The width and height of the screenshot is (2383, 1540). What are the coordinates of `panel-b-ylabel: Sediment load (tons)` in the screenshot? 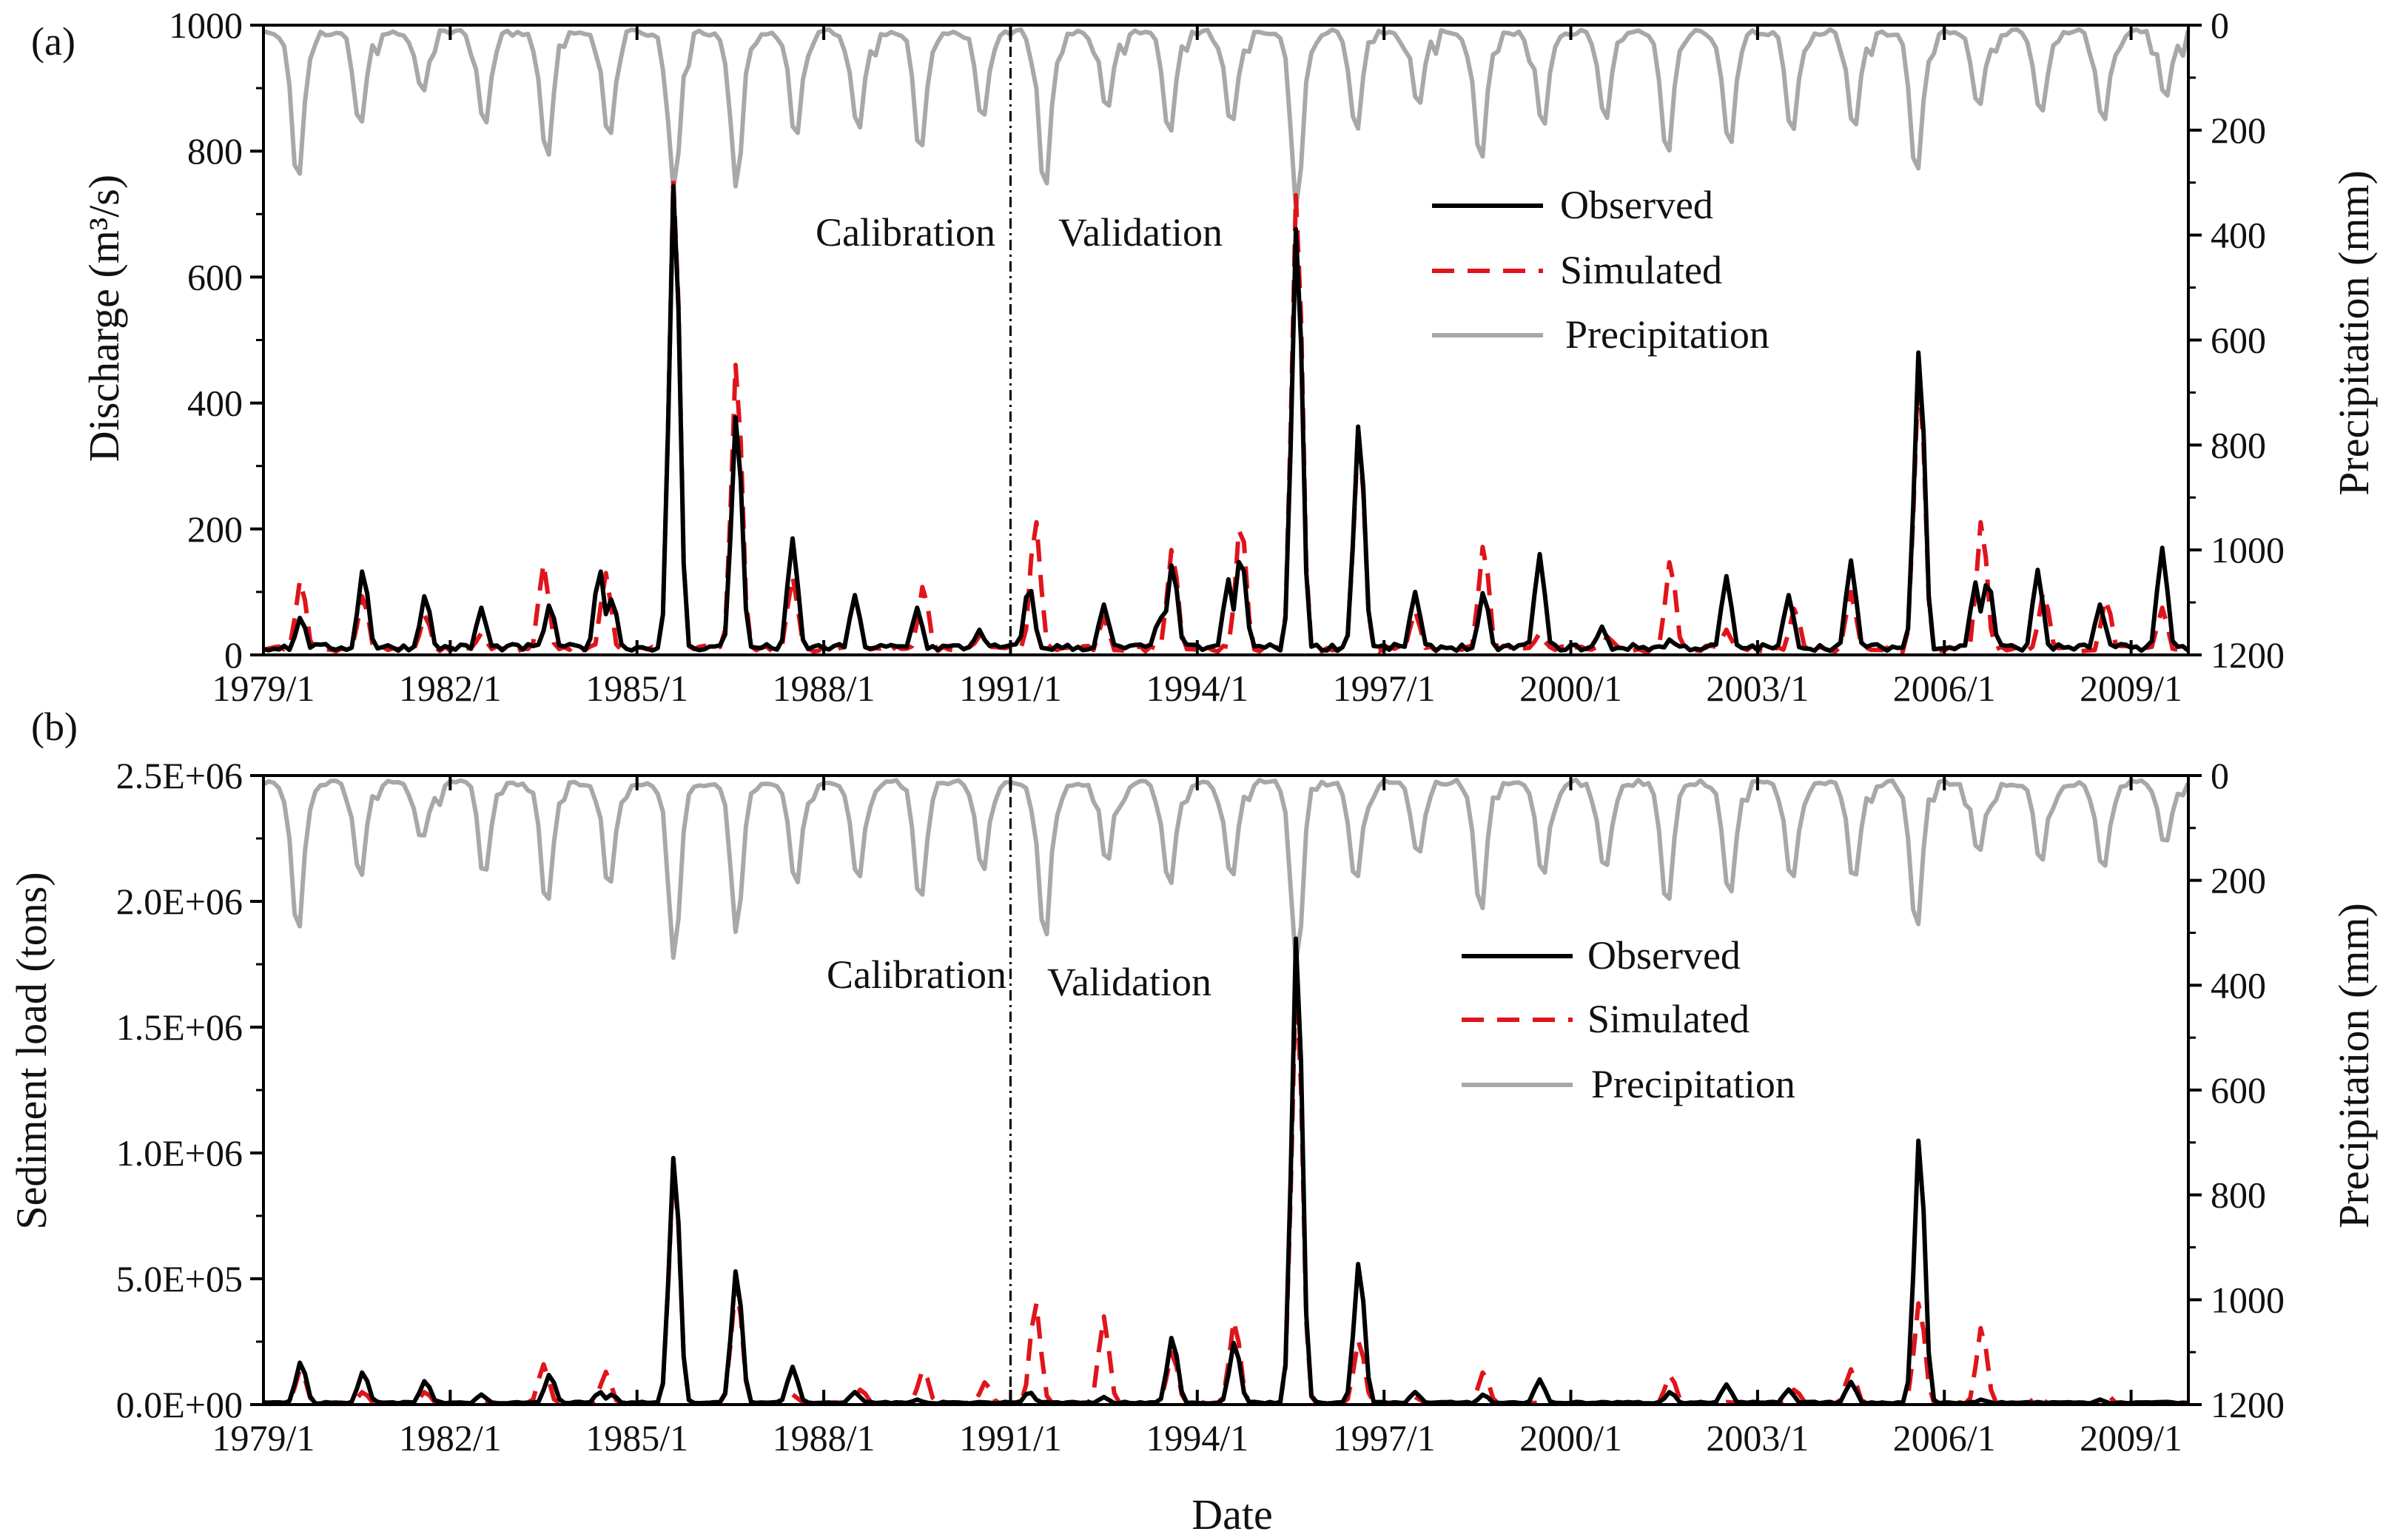 It's located at (31, 1050).